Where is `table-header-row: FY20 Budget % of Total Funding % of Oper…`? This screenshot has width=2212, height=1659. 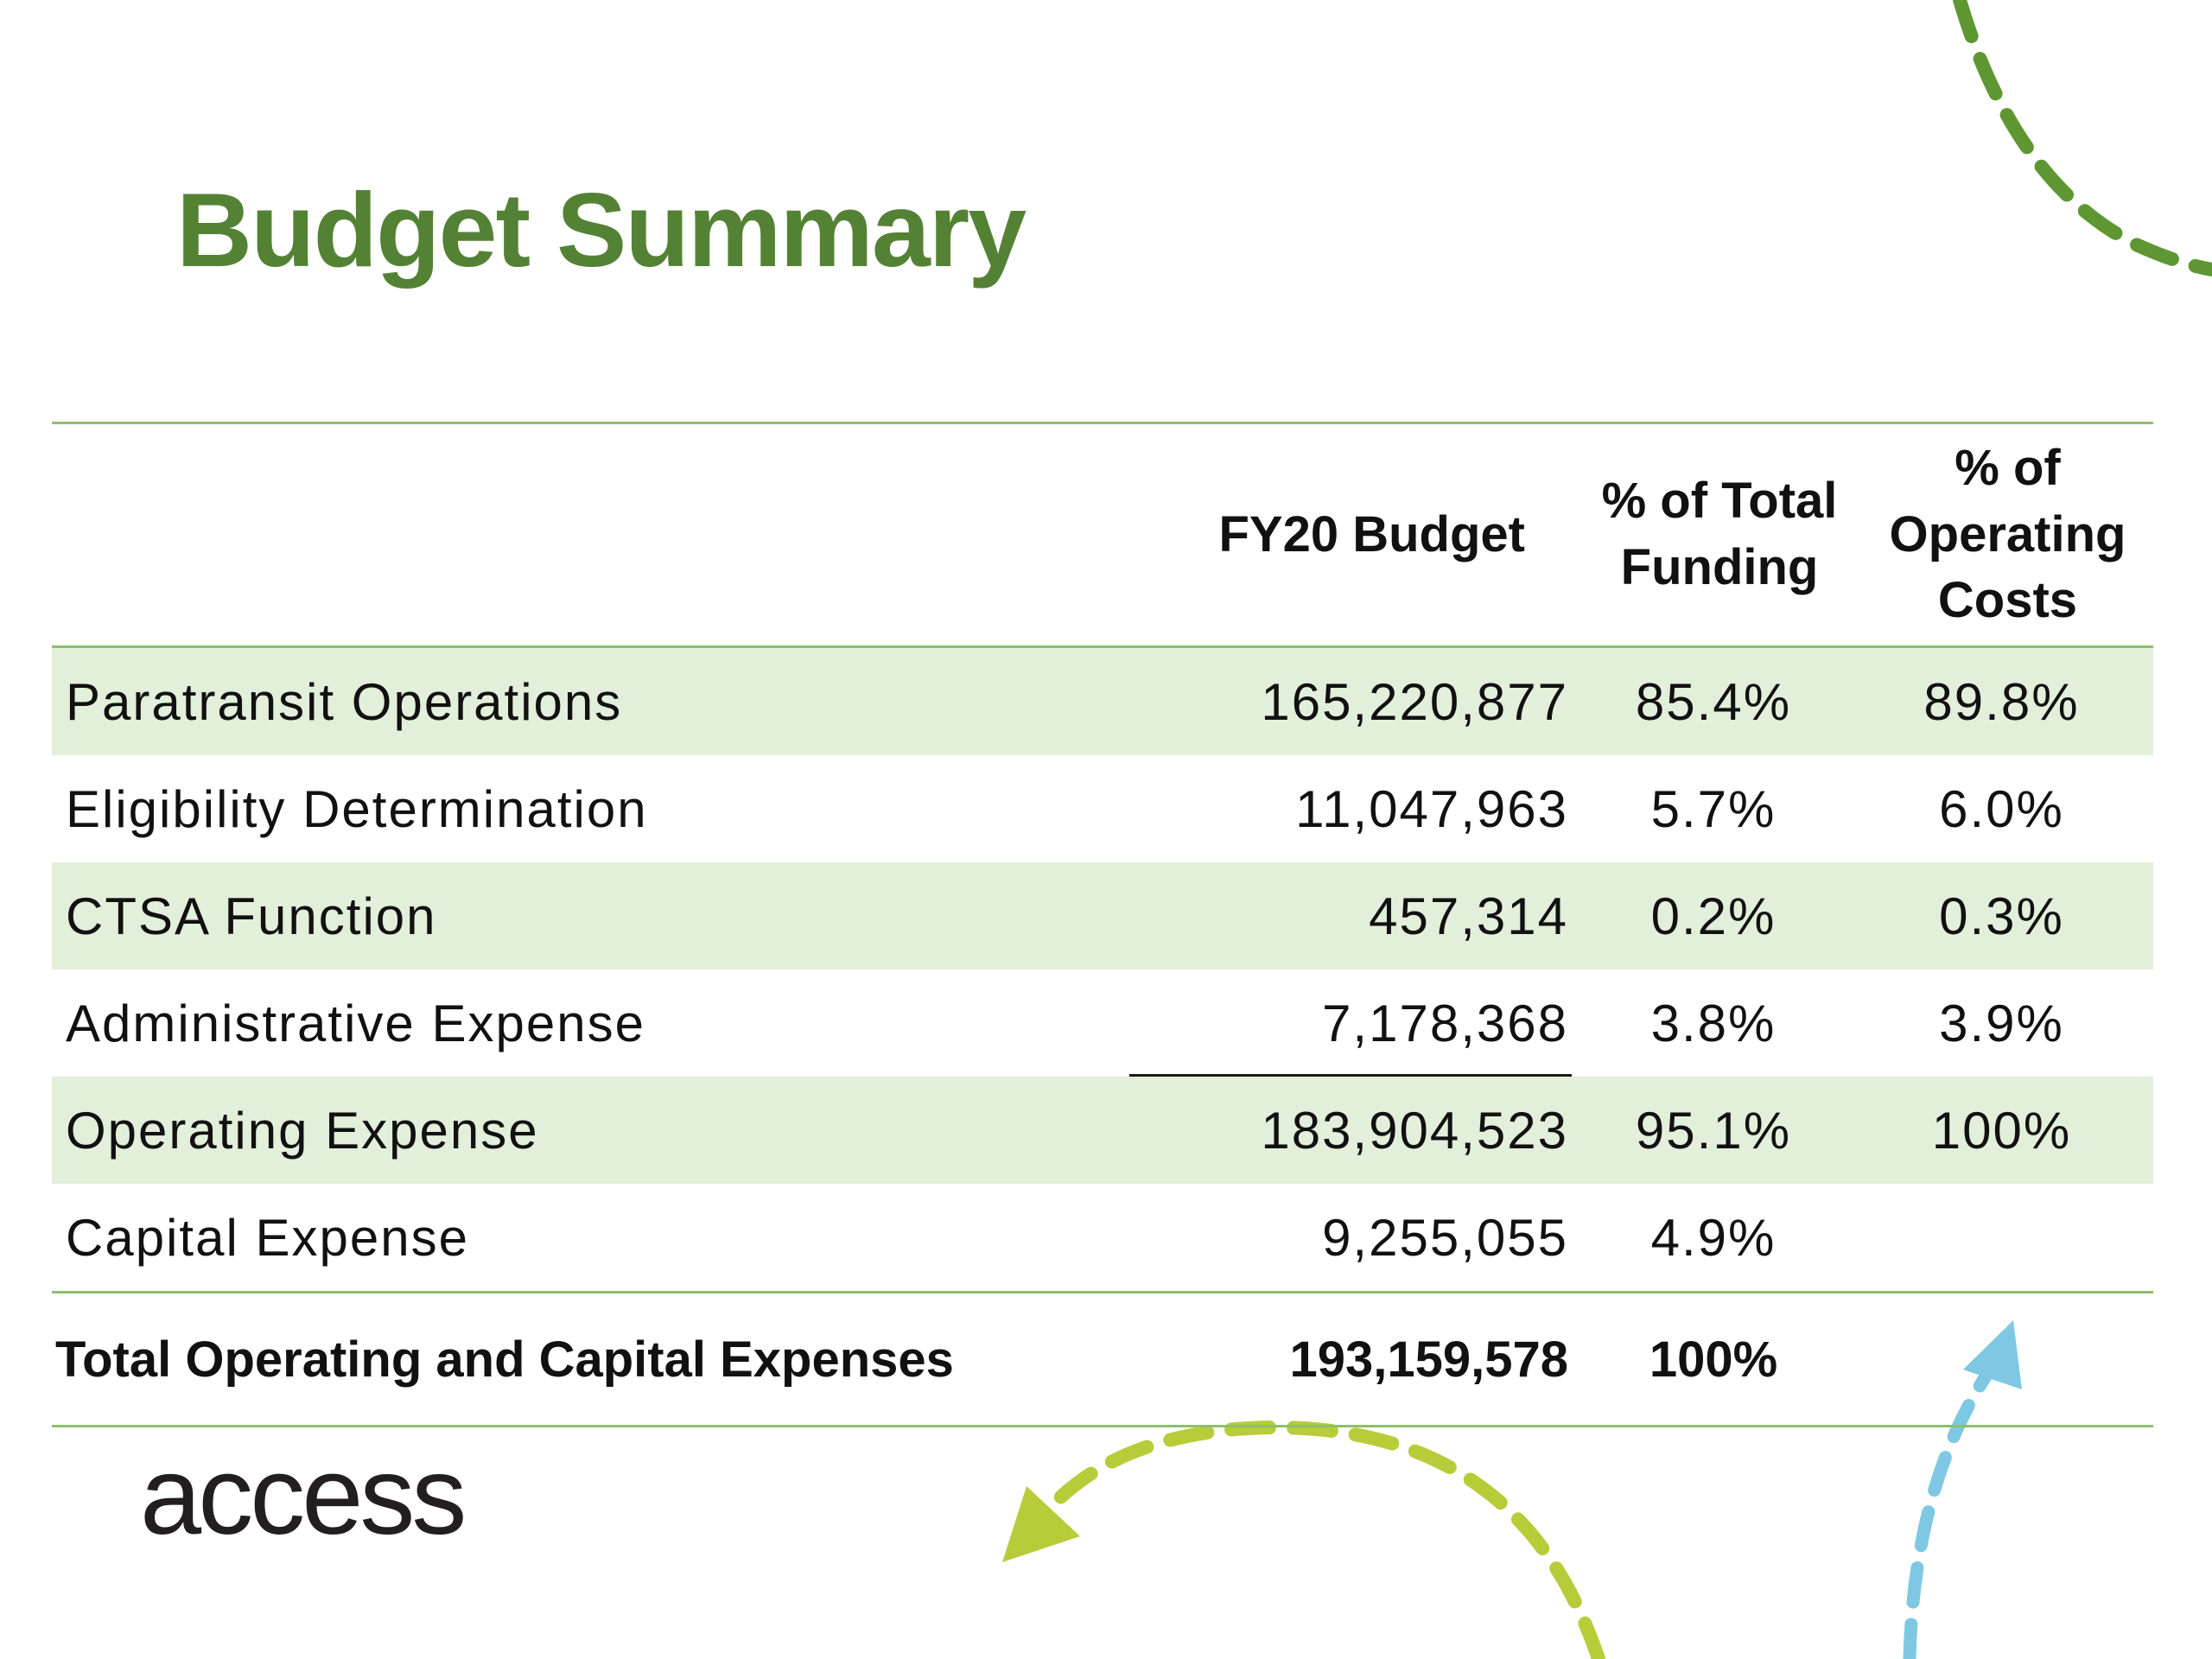
table-header-row: FY20 Budget % of Total Funding % of Oper… is located at coordinates (1102, 535).